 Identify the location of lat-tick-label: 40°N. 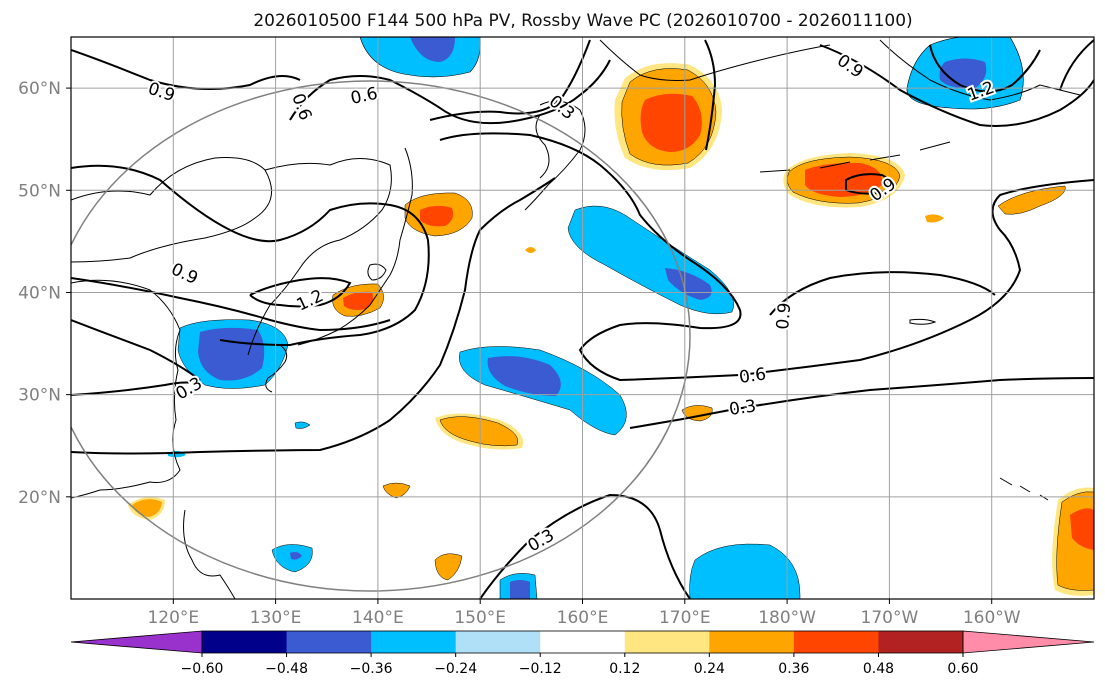
(39, 293).